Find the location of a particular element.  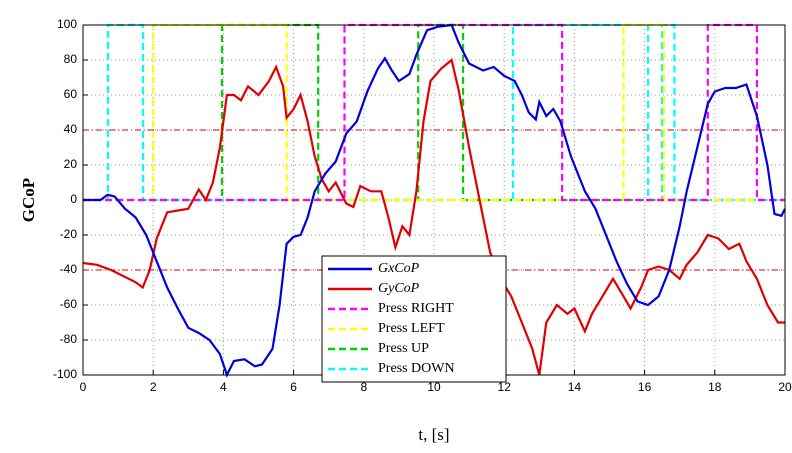

x-axis-label: t, [s] is located at coordinates (433, 434).